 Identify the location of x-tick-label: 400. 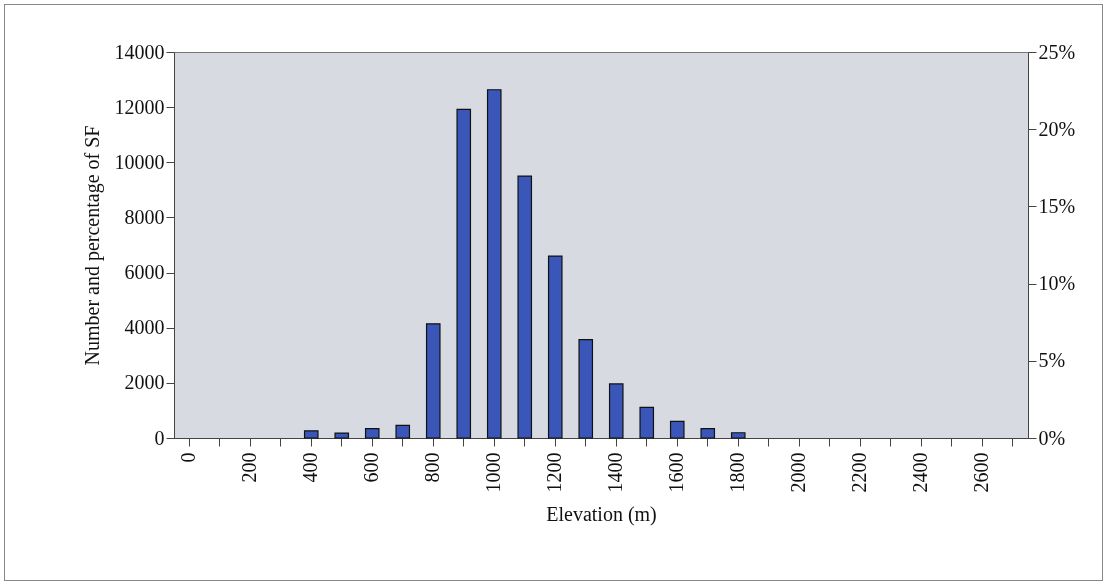
(310, 467).